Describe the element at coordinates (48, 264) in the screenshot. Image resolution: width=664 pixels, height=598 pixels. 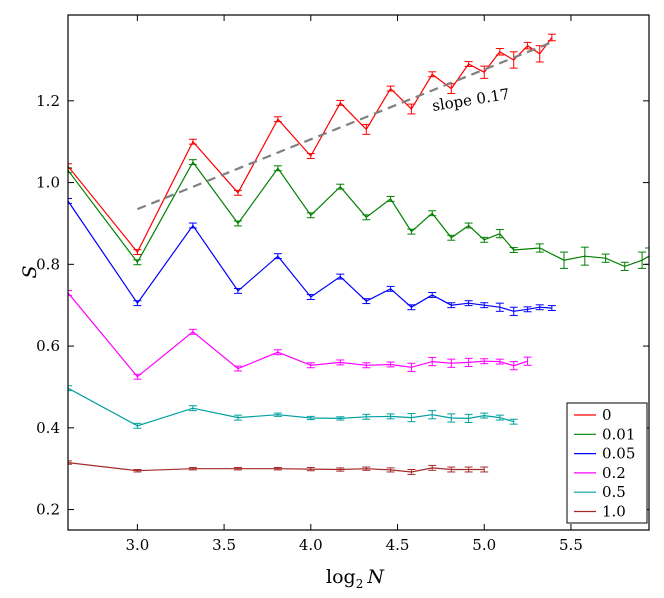
I see `y-tick-label-3: 0.8` at that location.